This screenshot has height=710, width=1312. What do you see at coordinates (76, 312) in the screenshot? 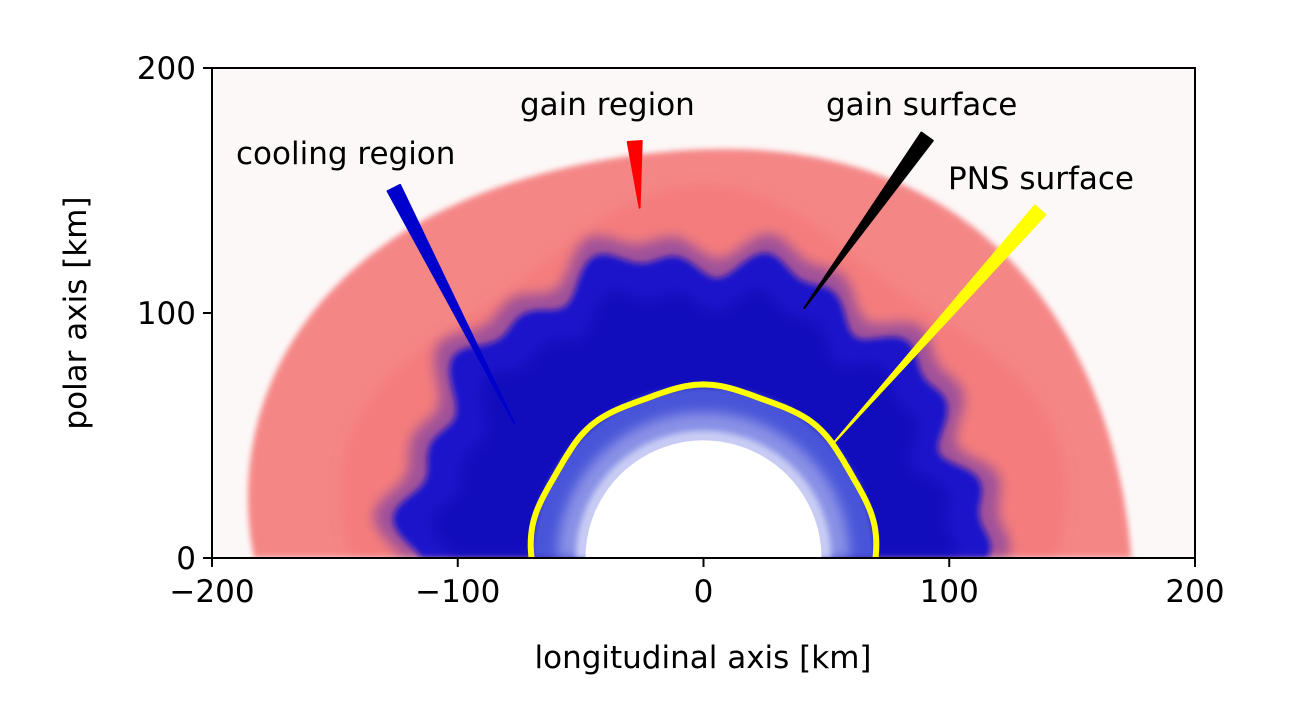
I see `y-axis-label: polar axis [km]` at bounding box center [76, 312].